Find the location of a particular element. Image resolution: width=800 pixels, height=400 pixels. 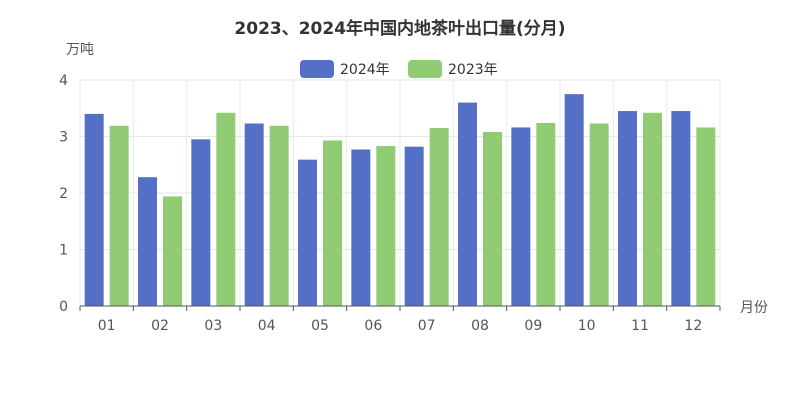

bar-2023年-08 is located at coordinates (492, 218).